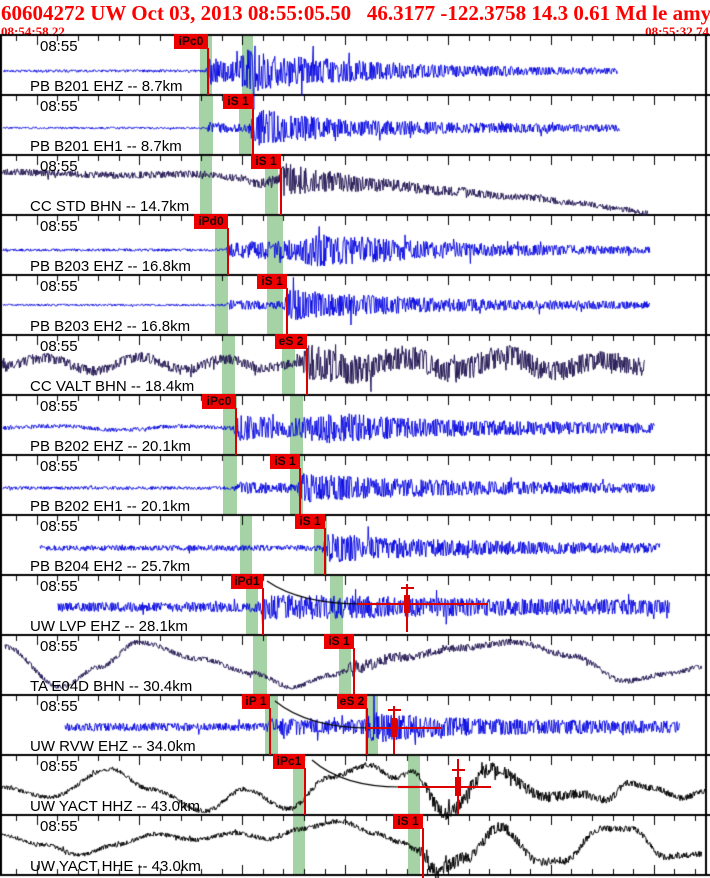 The width and height of the screenshot is (710, 878). What do you see at coordinates (355, 364) in the screenshot?
I see `trace-panel: 08:55 CC VALT BHN -- 18.4km eS 2` at bounding box center [355, 364].